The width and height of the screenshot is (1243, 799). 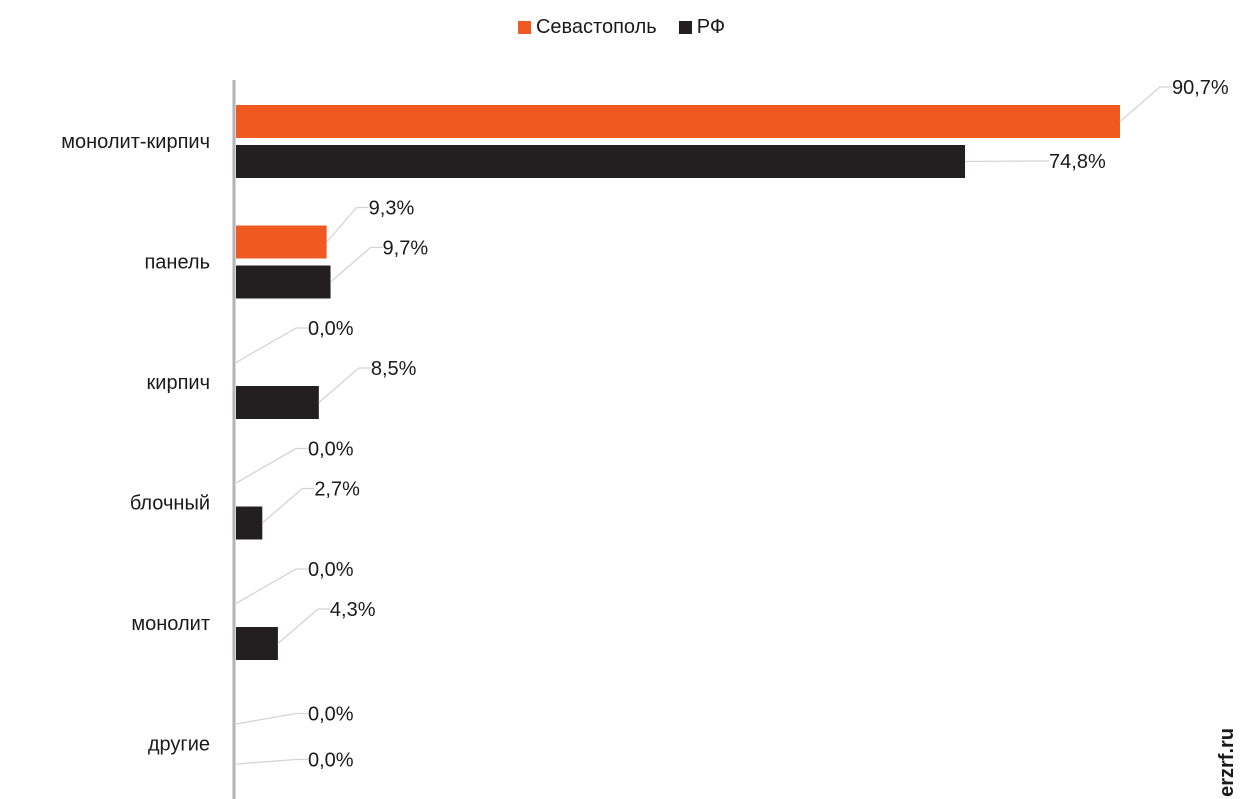 What do you see at coordinates (170, 504) in the screenshot?
I see `category-label: блочный` at bounding box center [170, 504].